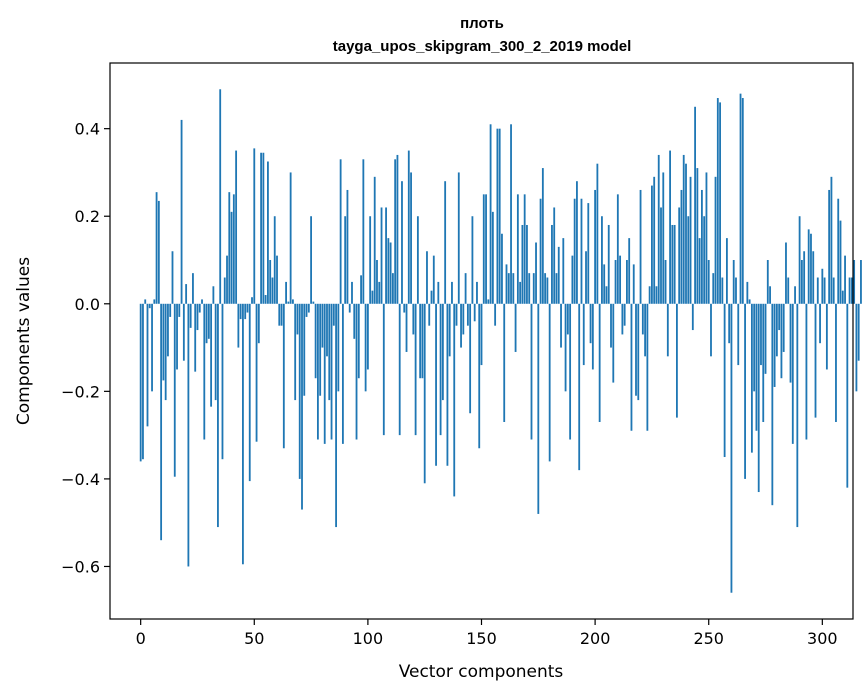  What do you see at coordinates (80, 391) in the screenshot?
I see `y-tick-label: −0.2` at bounding box center [80, 391].